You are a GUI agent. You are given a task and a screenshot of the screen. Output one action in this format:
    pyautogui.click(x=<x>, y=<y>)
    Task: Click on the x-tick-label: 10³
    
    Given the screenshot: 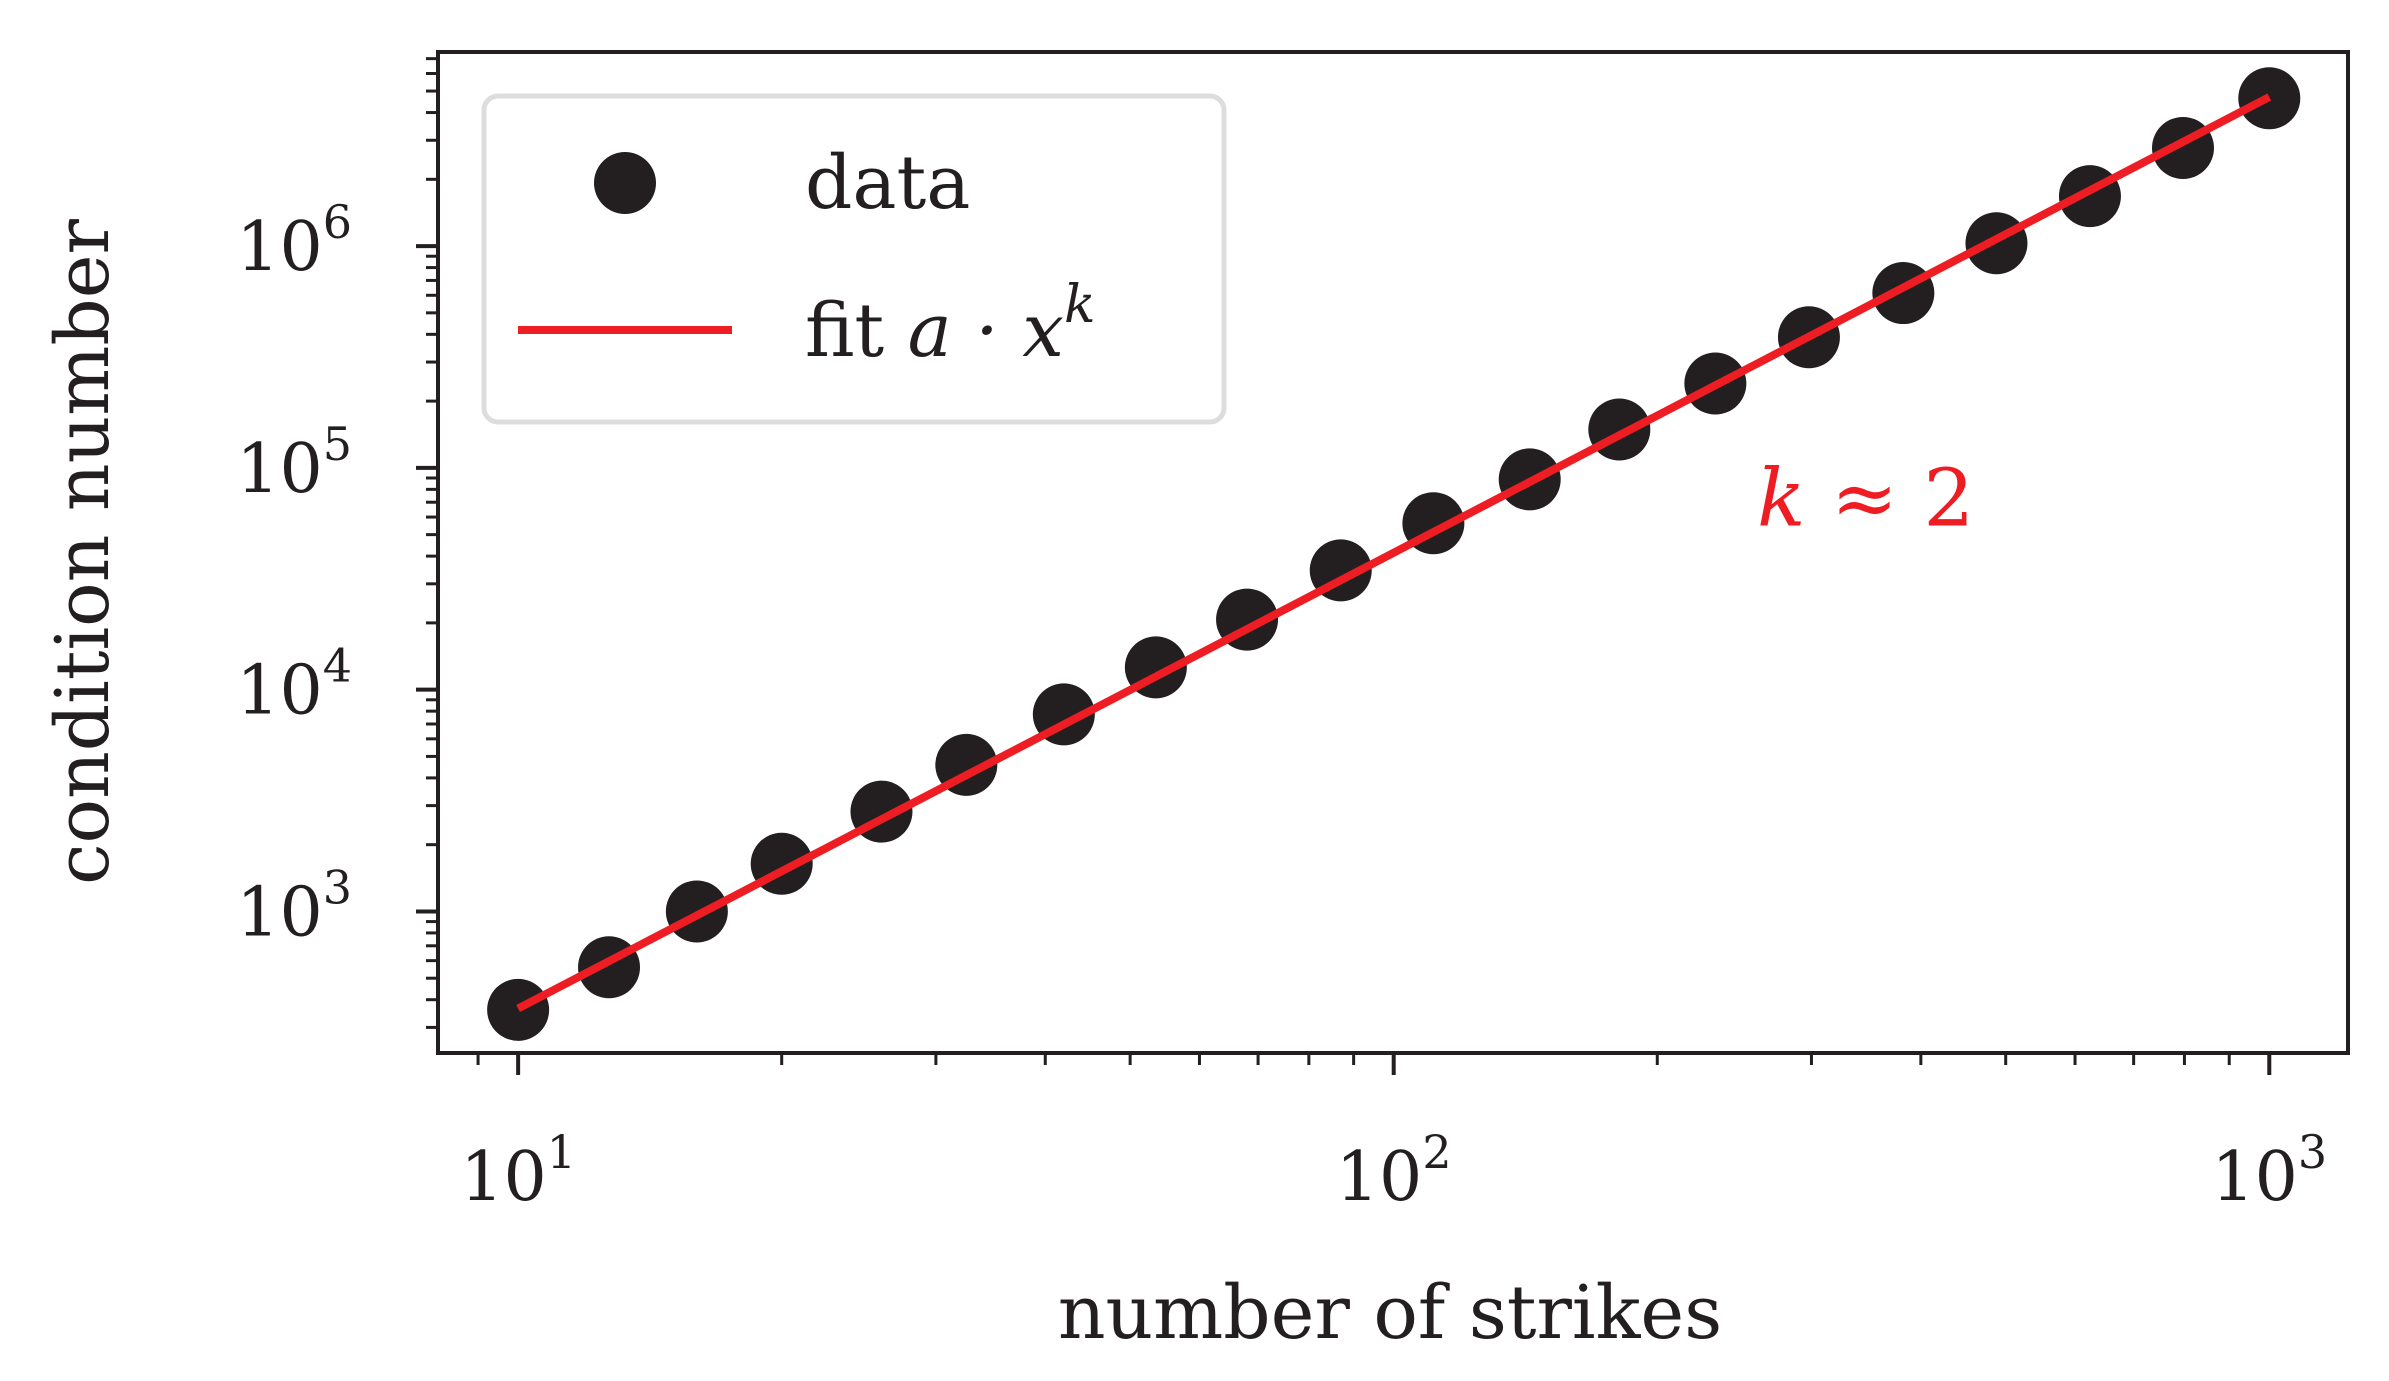 What is the action you would take?
    pyautogui.click(x=2269, y=1171)
    